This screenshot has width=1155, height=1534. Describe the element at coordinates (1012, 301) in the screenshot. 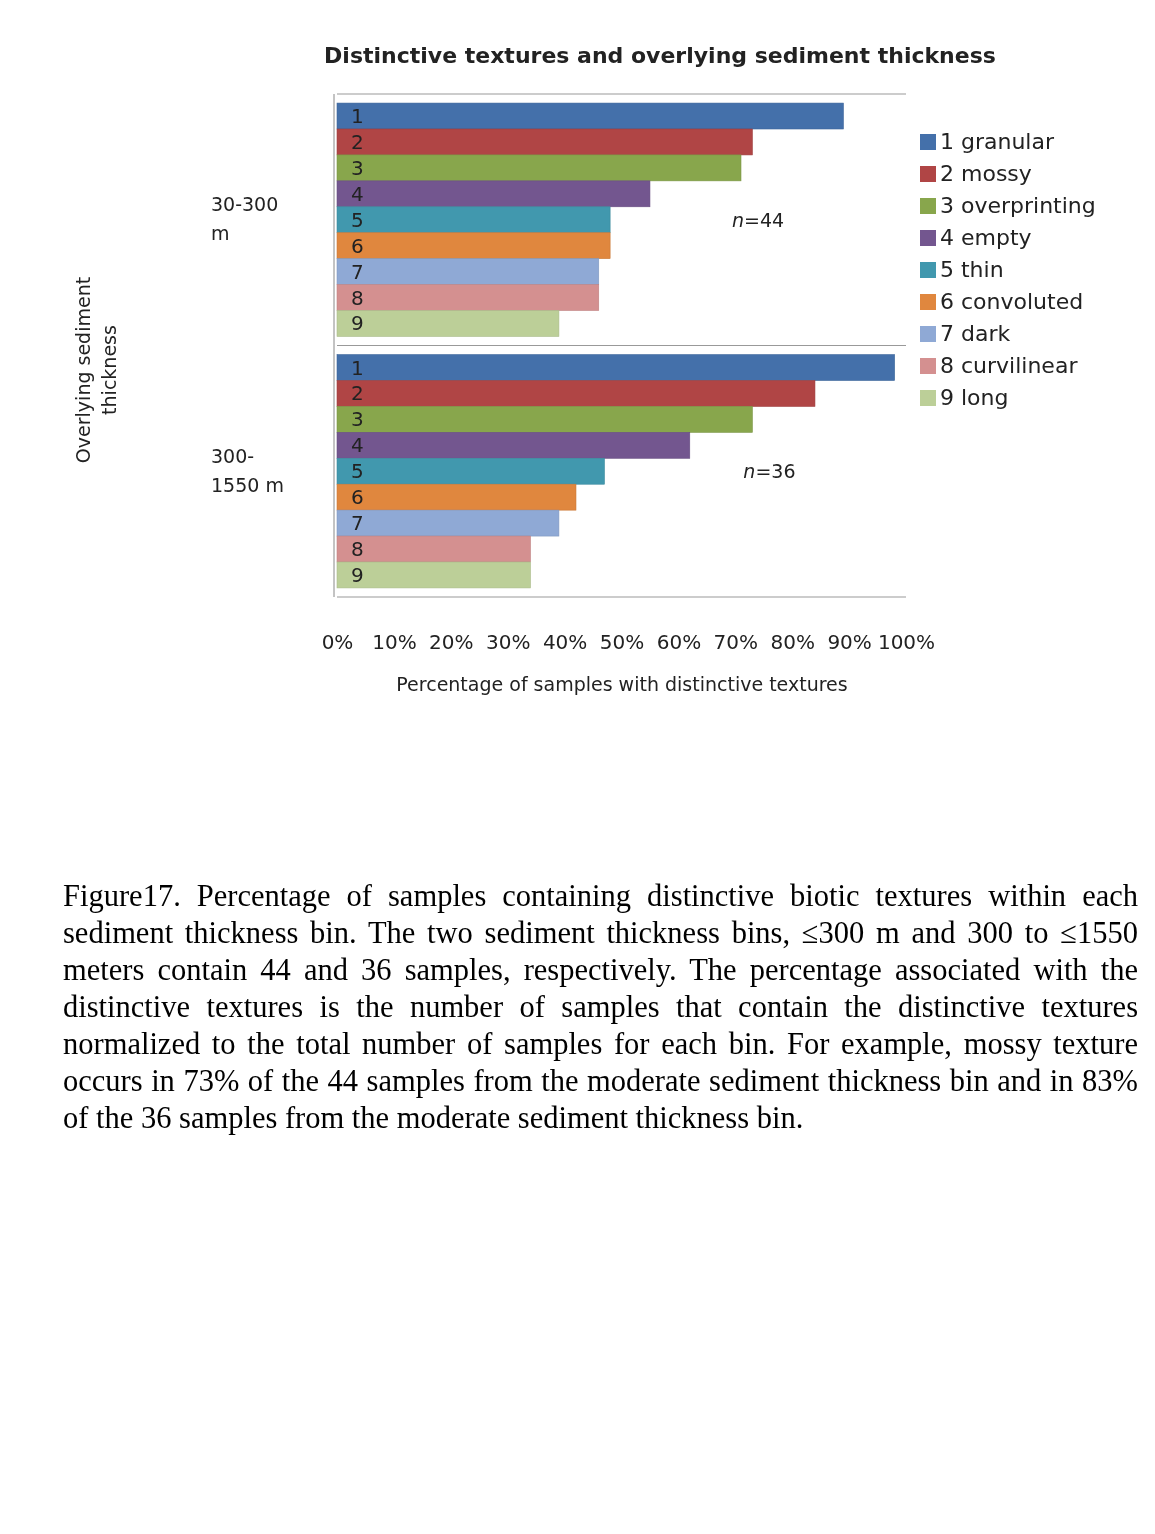

I see `legend-label: 6 convoluted` at that location.